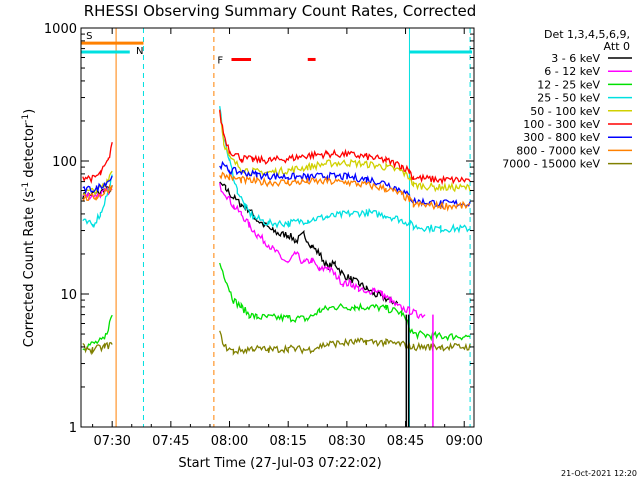  What do you see at coordinates (73, 428) in the screenshot?
I see `y-tick-label-0: 1` at bounding box center [73, 428].